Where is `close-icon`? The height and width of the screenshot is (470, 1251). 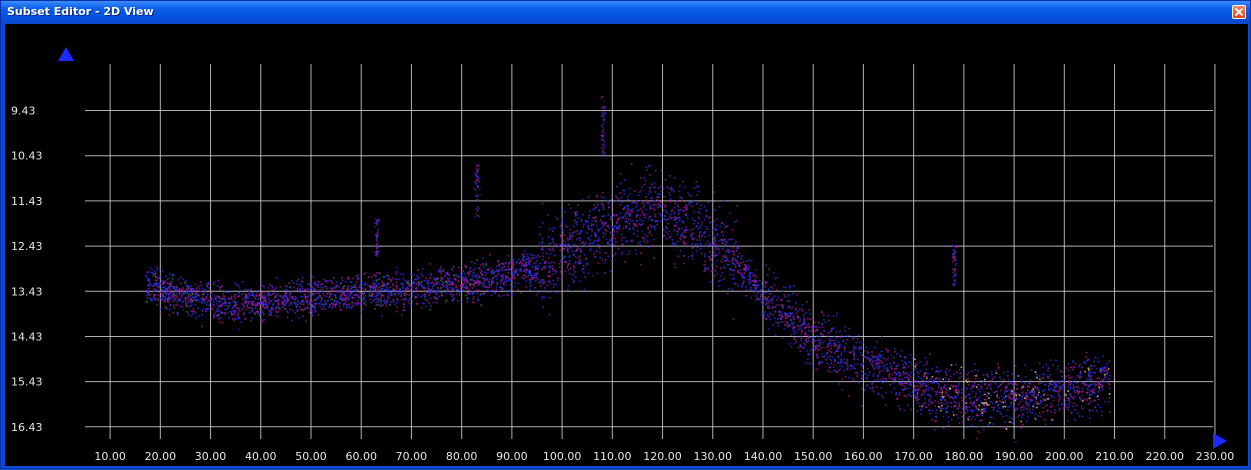 close-icon is located at coordinates (1239, 12).